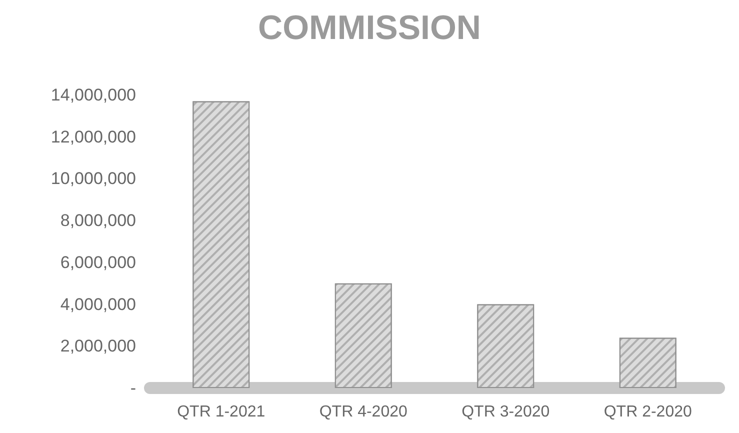  I want to click on y-tick-label: 12,000,000, so click(93, 136).